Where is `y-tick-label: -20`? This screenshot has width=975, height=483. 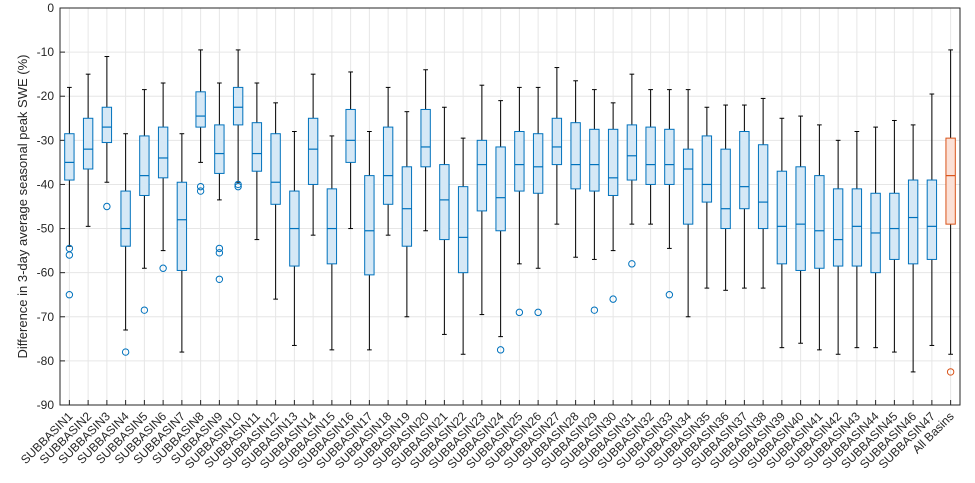
y-tick-label: -20 is located at coordinates (46, 96).